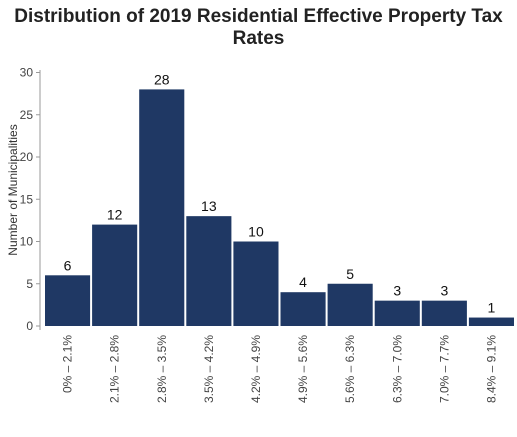  Describe the element at coordinates (115, 369) in the screenshot. I see `x-tick-label: 2.1% – 2.8%` at that location.